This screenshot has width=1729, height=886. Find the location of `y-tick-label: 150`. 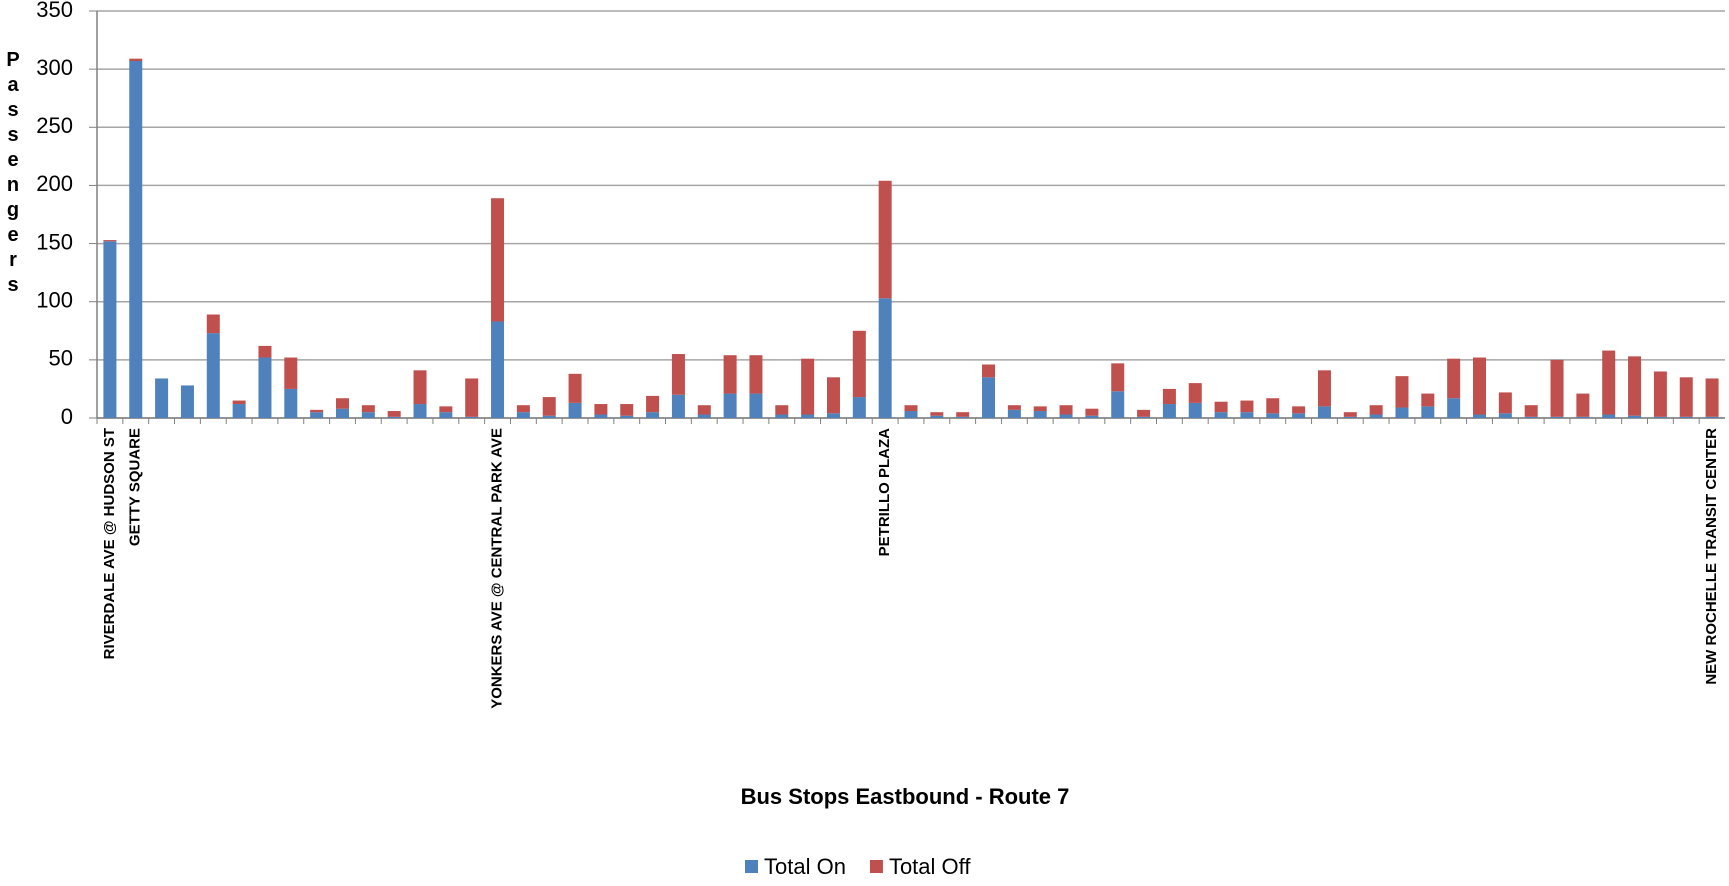

y-tick-label: 150 is located at coordinates (54, 241).